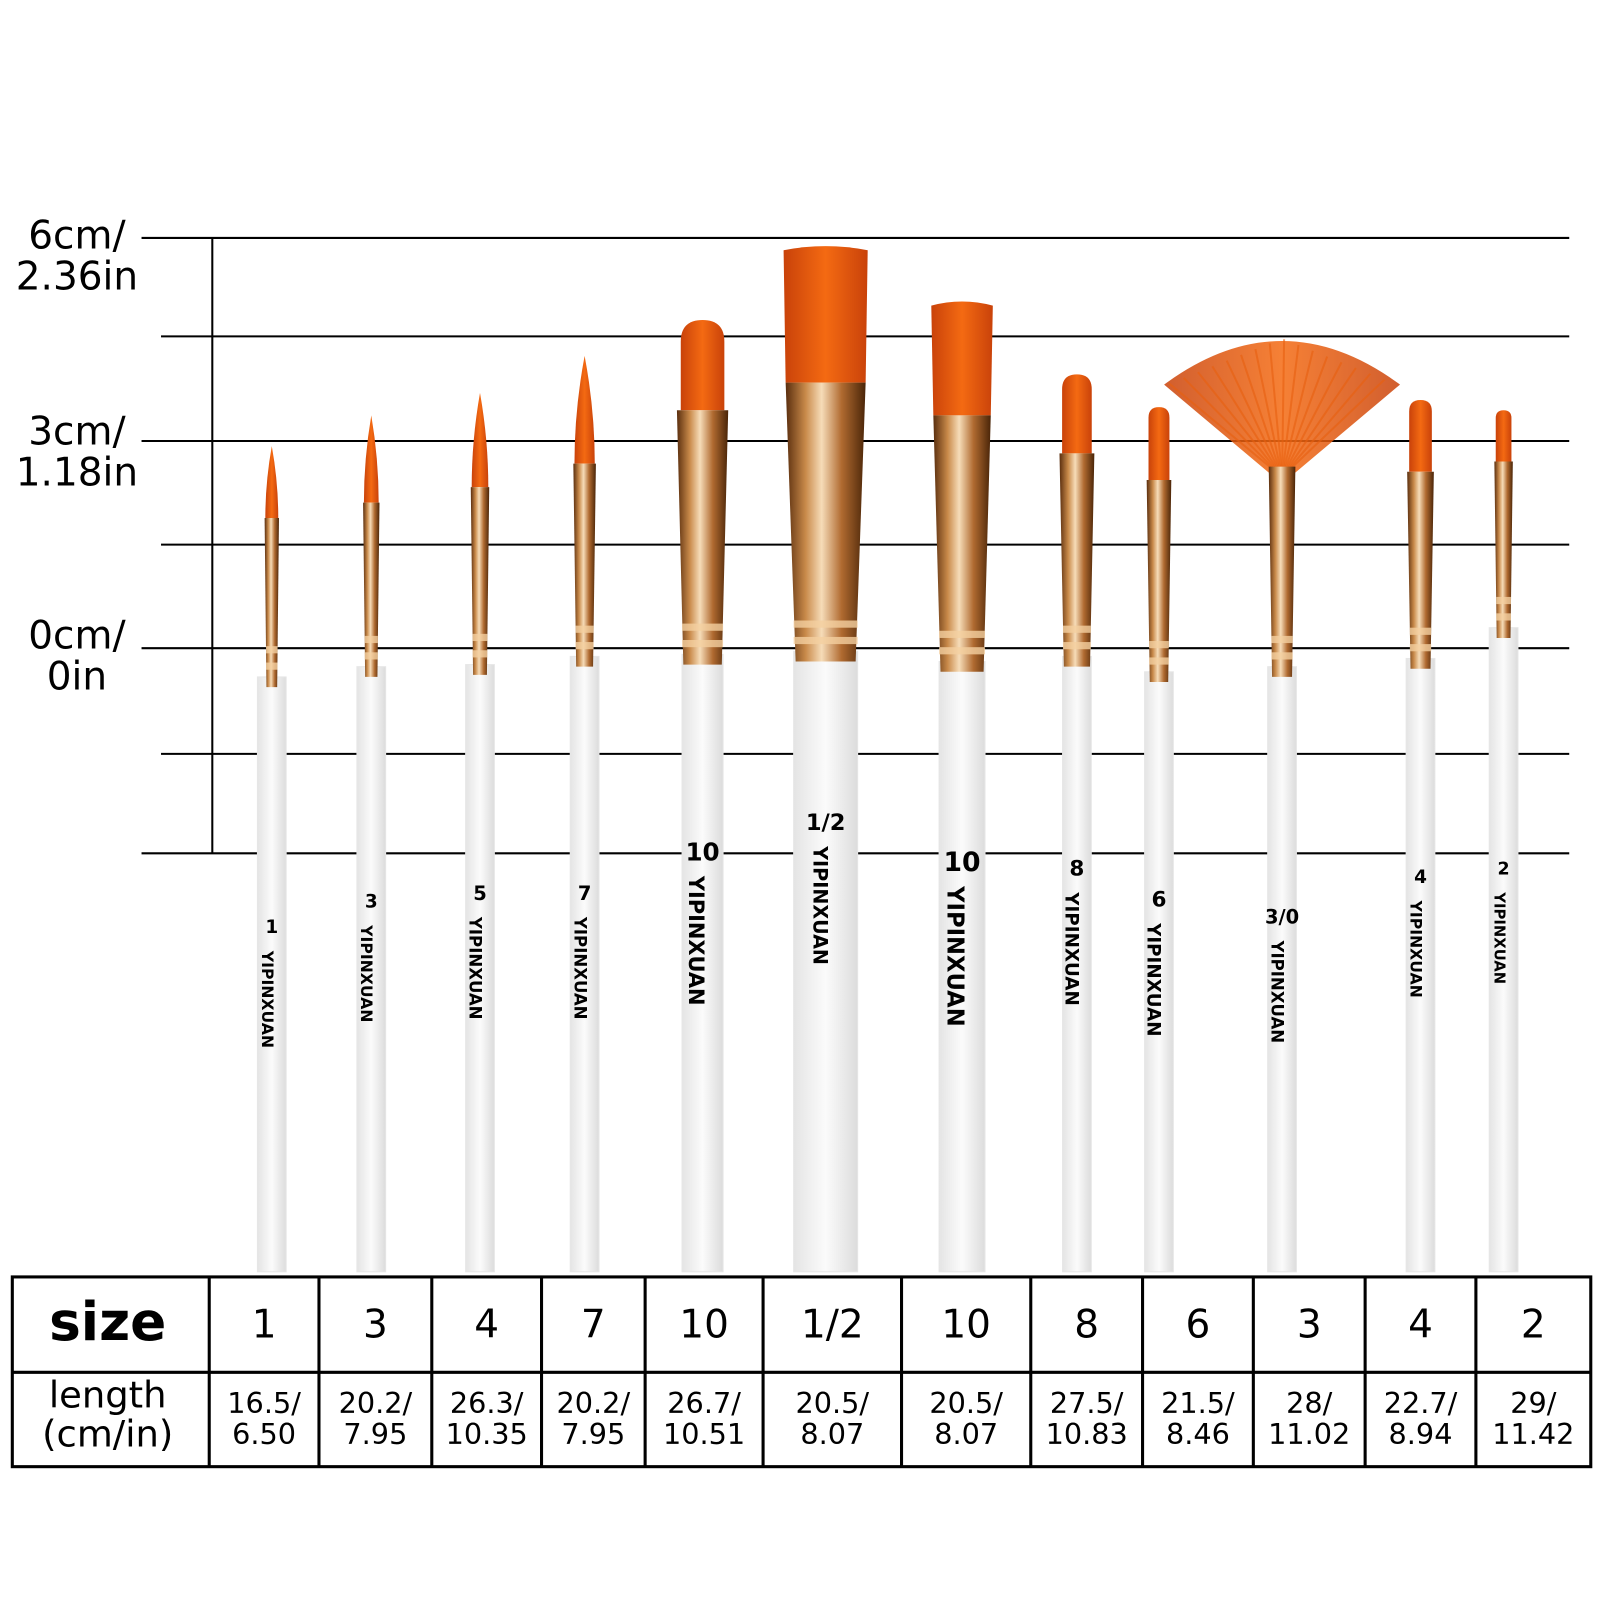 This screenshot has height=1600, width=1600. Describe the element at coordinates (1087, 1403) in the screenshot. I see `length-value: 27.5/` at that location.